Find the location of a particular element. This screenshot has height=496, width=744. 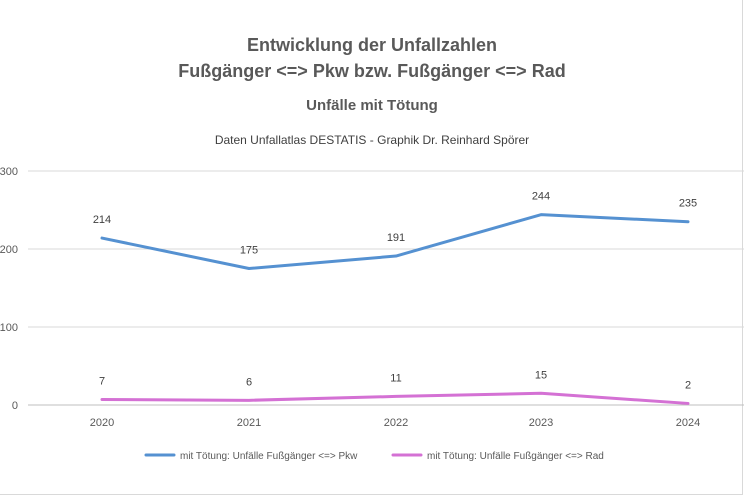

data-label: 175 is located at coordinates (249, 251).